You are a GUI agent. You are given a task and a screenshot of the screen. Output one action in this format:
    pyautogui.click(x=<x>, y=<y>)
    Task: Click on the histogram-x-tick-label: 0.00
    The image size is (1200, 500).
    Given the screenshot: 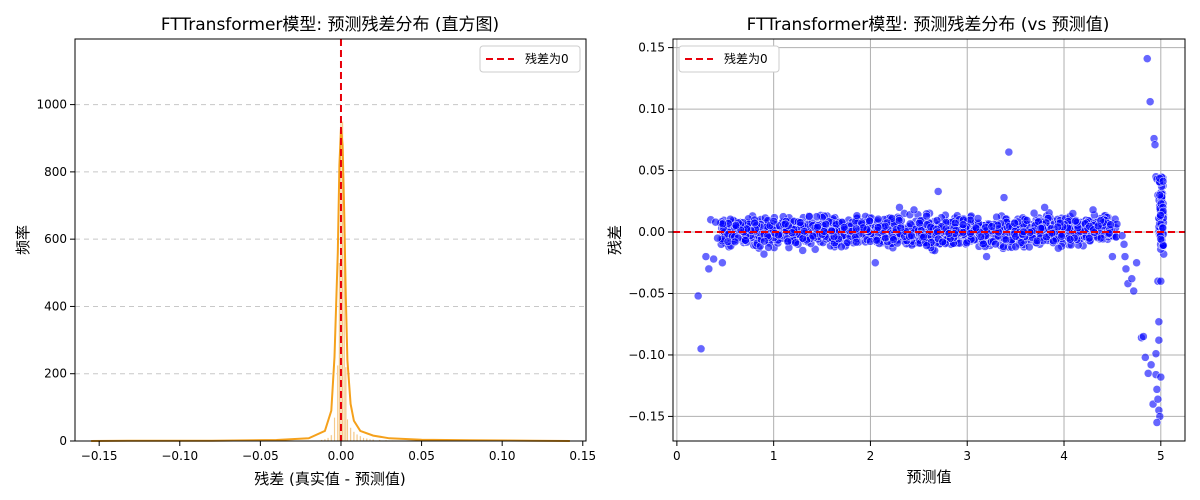 What is the action you would take?
    pyautogui.click(x=341, y=456)
    